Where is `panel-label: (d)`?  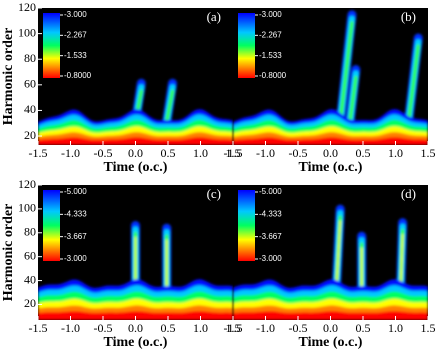
panel-label: (d) is located at coordinates (408, 193).